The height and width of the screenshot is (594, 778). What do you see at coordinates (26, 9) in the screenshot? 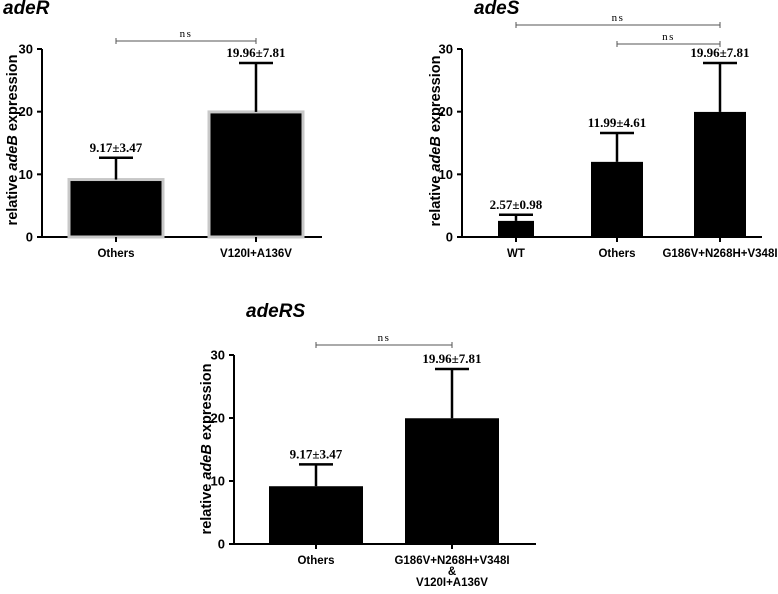
I see `chart-title-ader: adeR` at bounding box center [26, 9].